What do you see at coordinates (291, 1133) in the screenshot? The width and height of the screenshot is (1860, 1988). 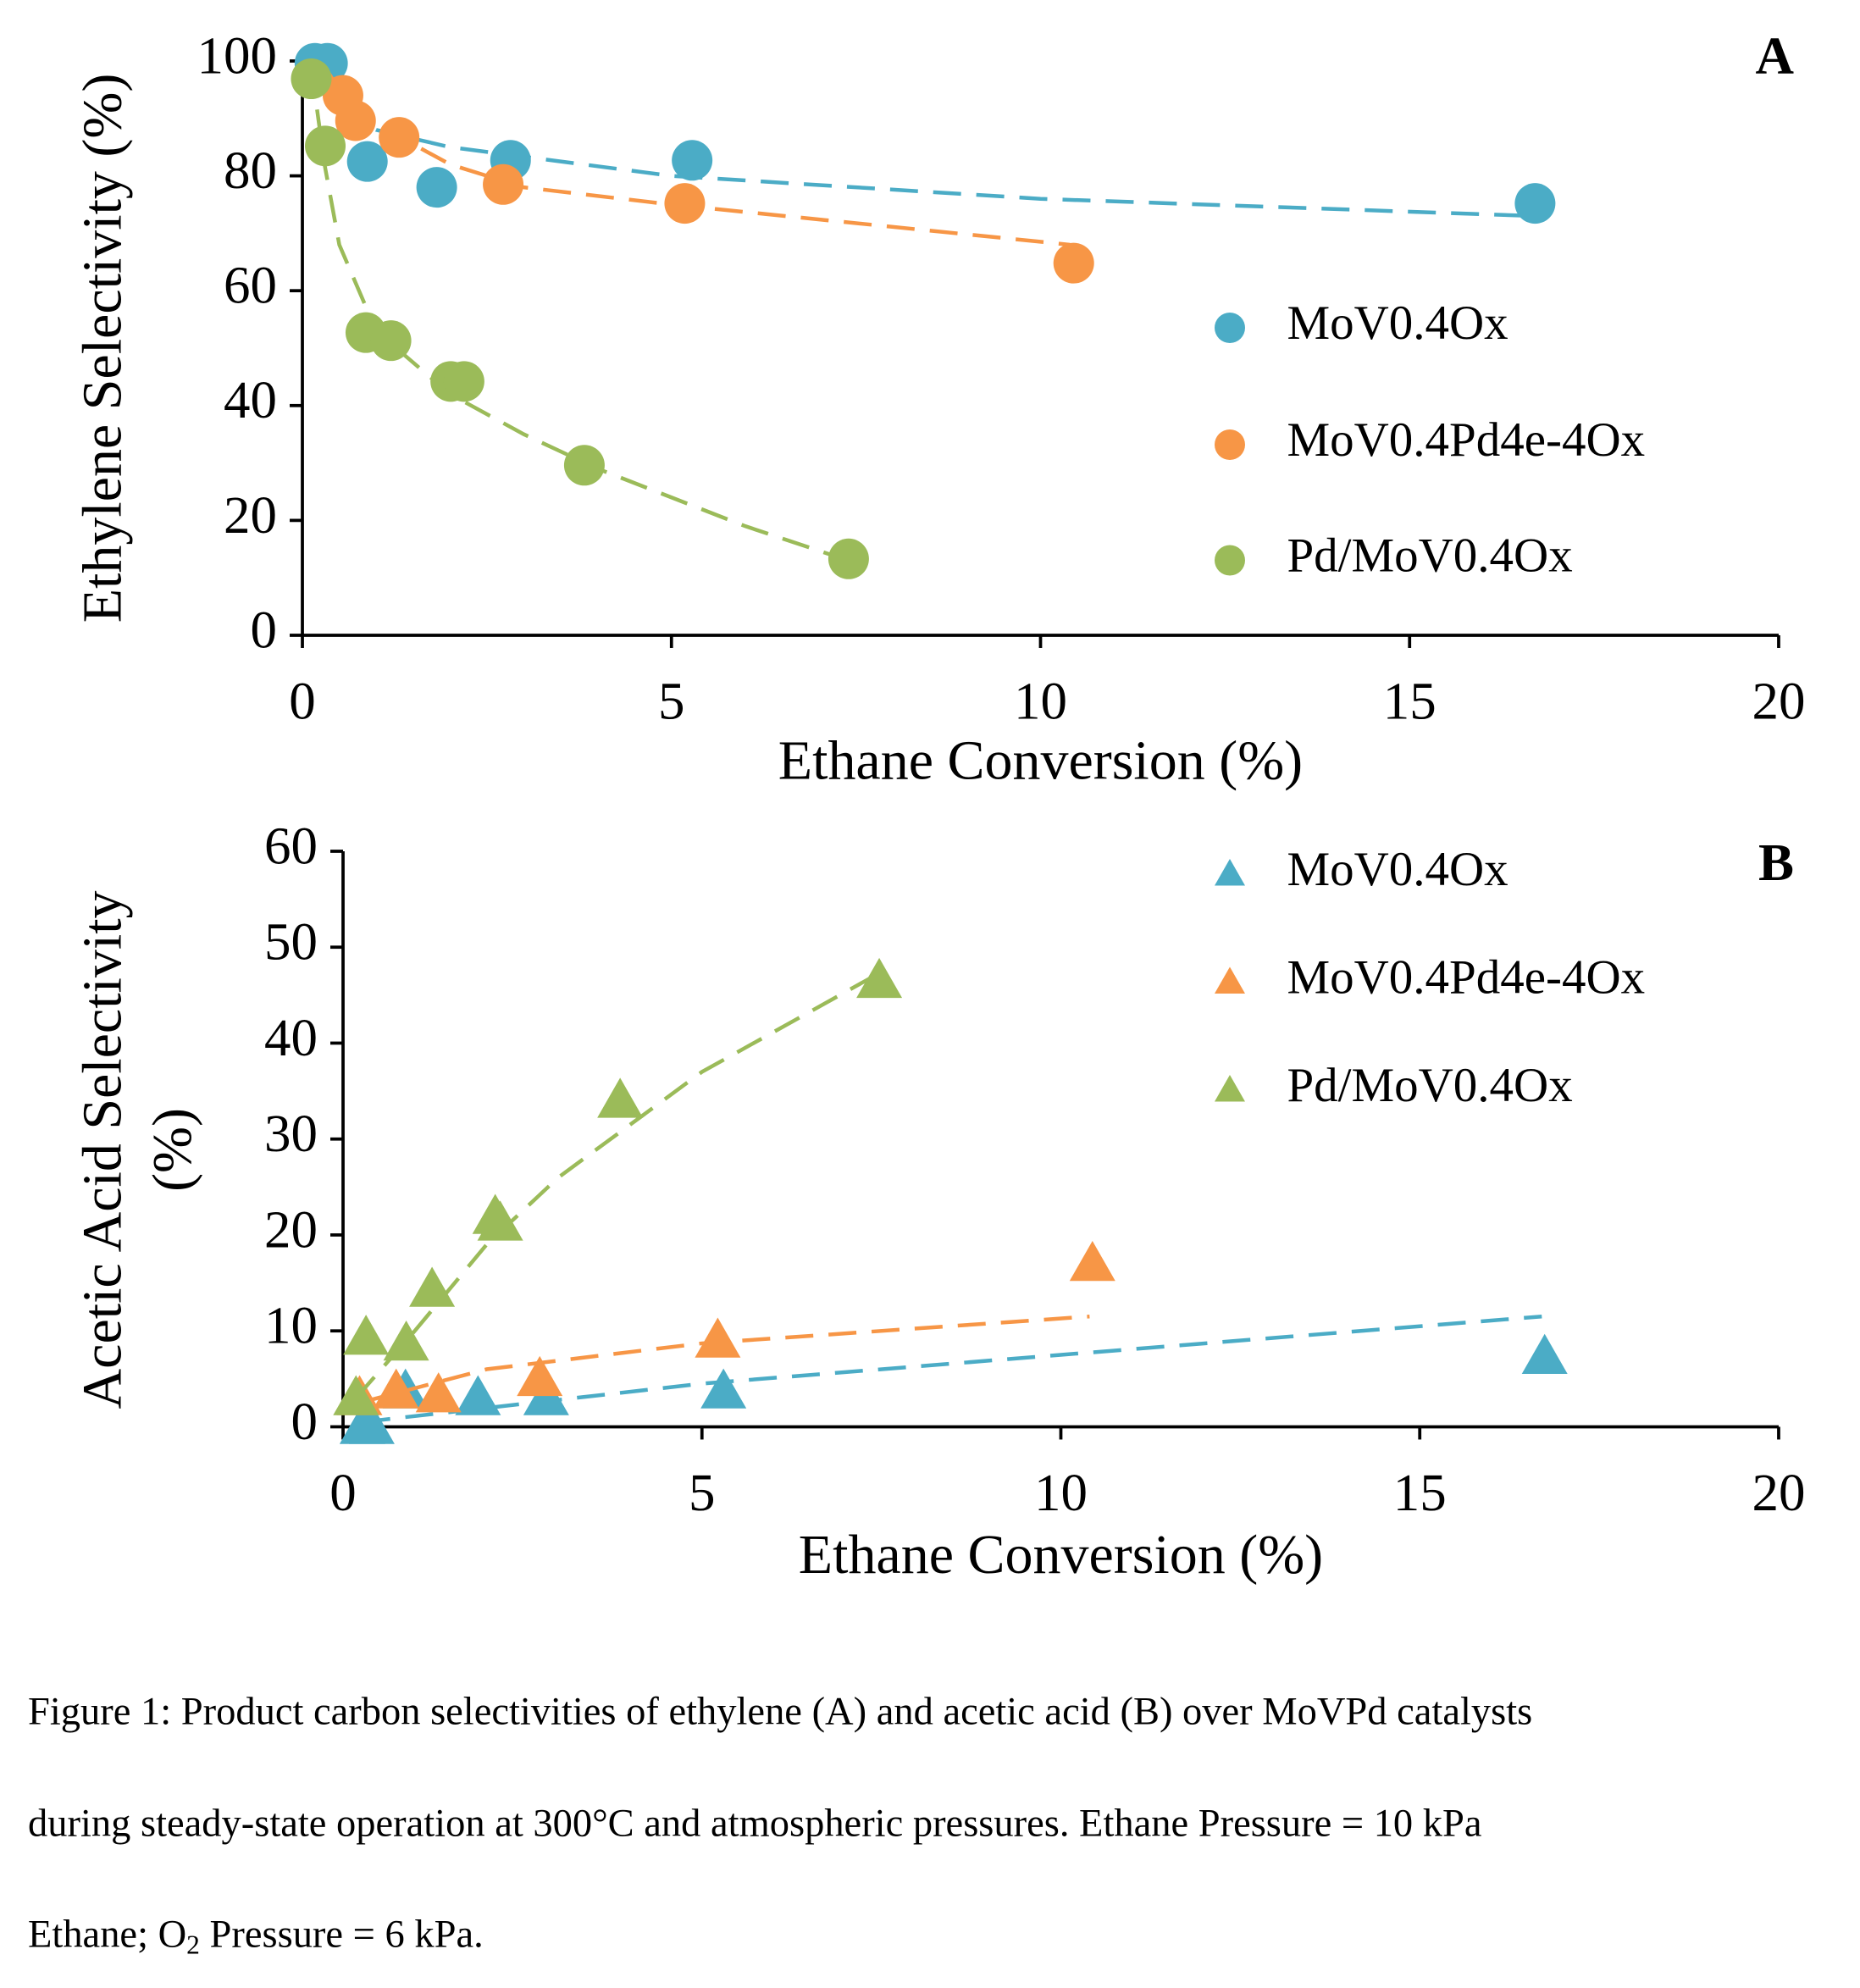 I see `y-tick-label: 30` at bounding box center [291, 1133].